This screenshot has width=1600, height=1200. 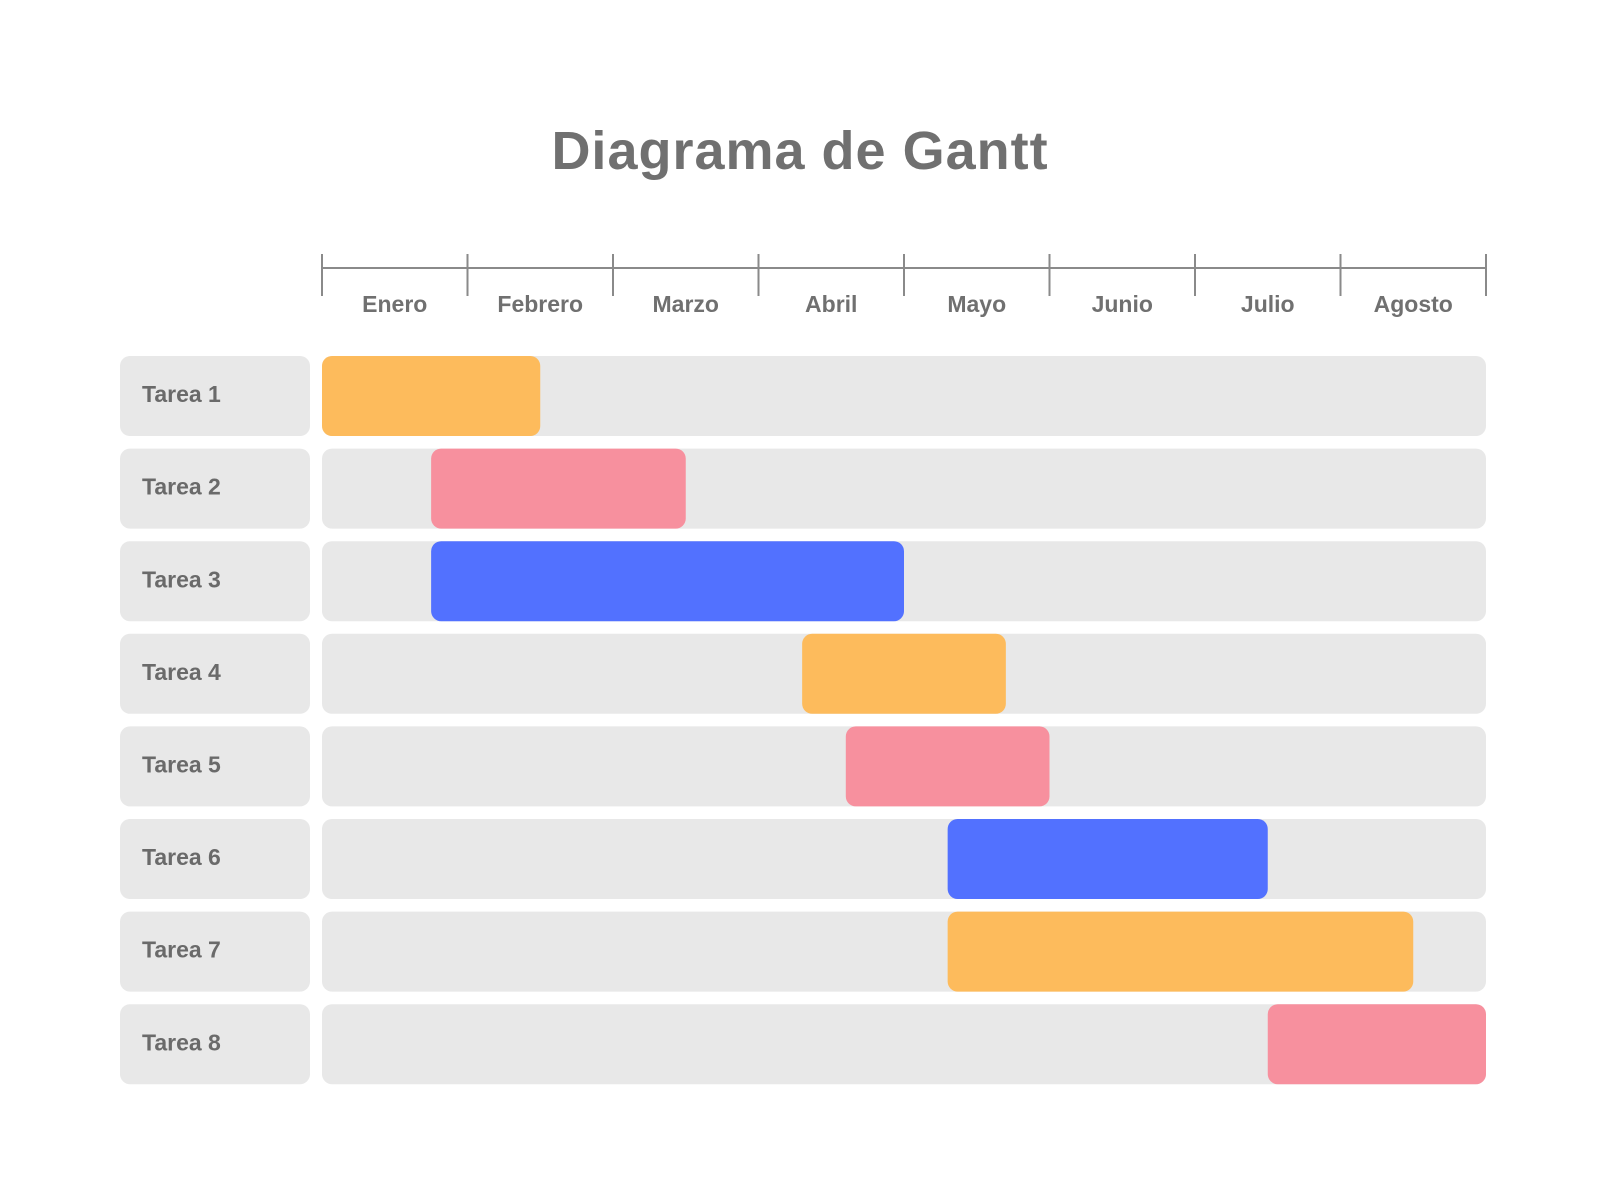 I want to click on task-label: Tarea 4, so click(x=181, y=672).